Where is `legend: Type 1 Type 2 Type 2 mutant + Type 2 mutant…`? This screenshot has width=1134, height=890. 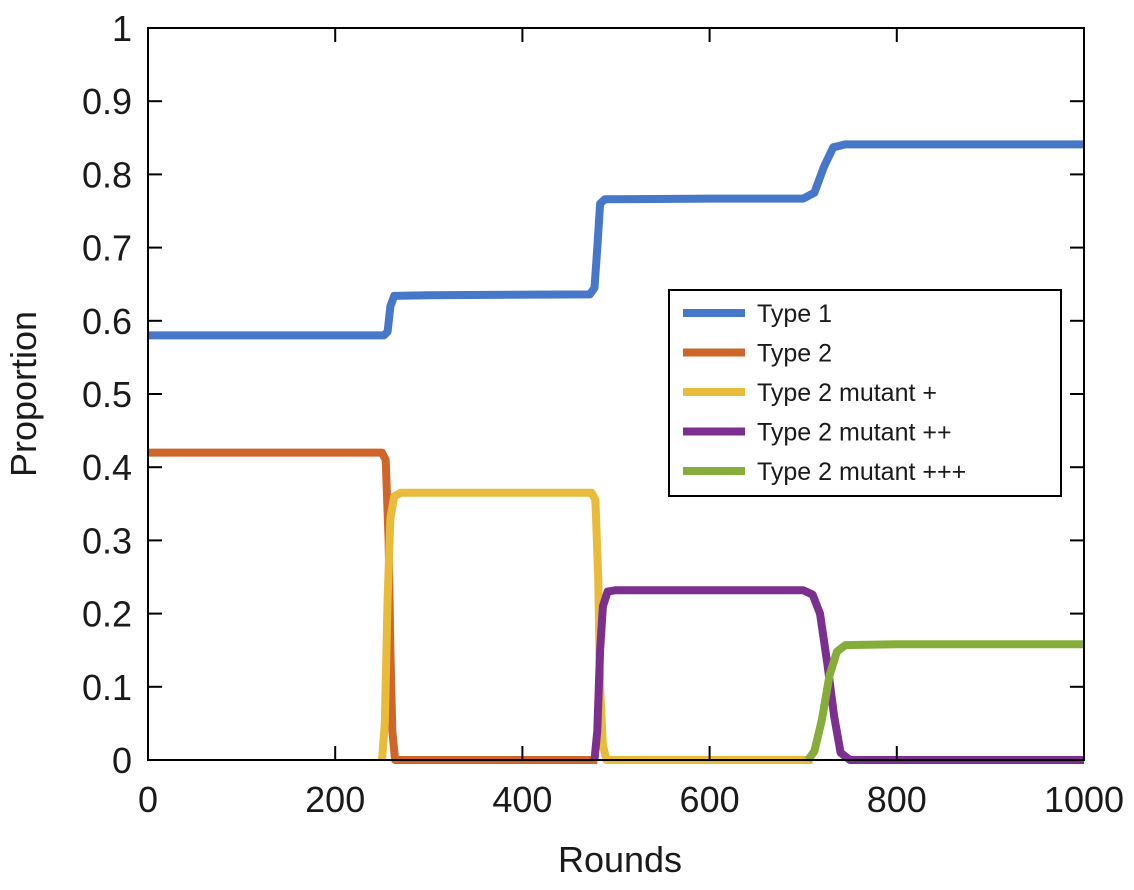
legend: Type 1 Type 2 Type 2 mutant + Type 2 mutant… is located at coordinates (865, 393).